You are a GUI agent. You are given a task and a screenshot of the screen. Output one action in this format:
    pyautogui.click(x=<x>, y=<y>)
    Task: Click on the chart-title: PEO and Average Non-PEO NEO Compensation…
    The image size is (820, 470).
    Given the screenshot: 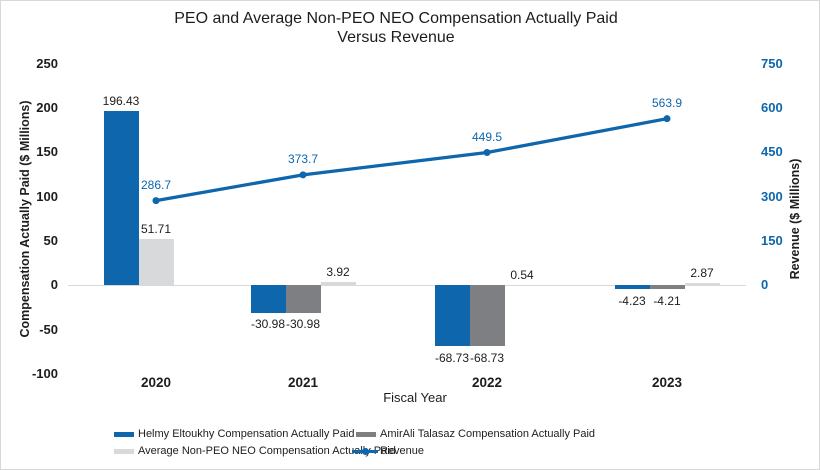 What is the action you would take?
    pyautogui.click(x=396, y=28)
    